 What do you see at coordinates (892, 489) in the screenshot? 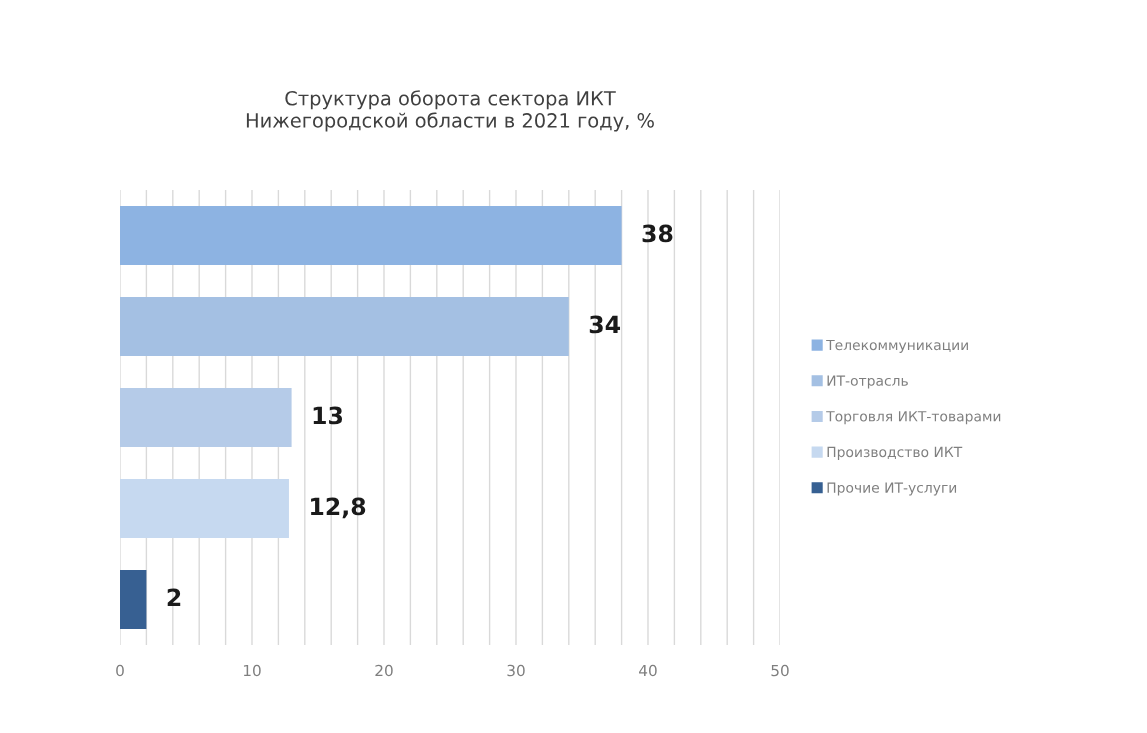
I see `legend-label: Прочие ИТ-услуги` at bounding box center [892, 489].